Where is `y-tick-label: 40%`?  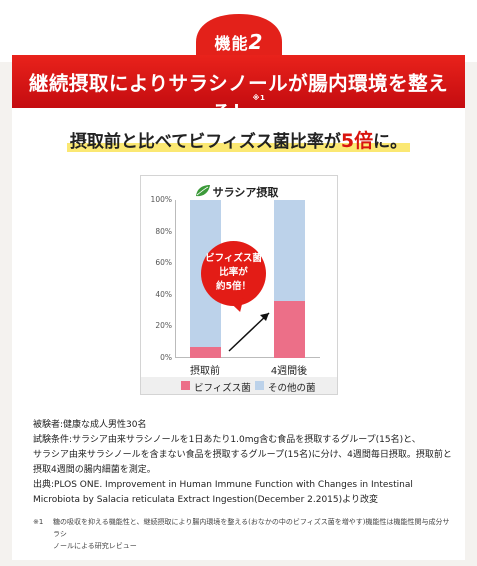
y-tick-label: 40% is located at coordinates (163, 294).